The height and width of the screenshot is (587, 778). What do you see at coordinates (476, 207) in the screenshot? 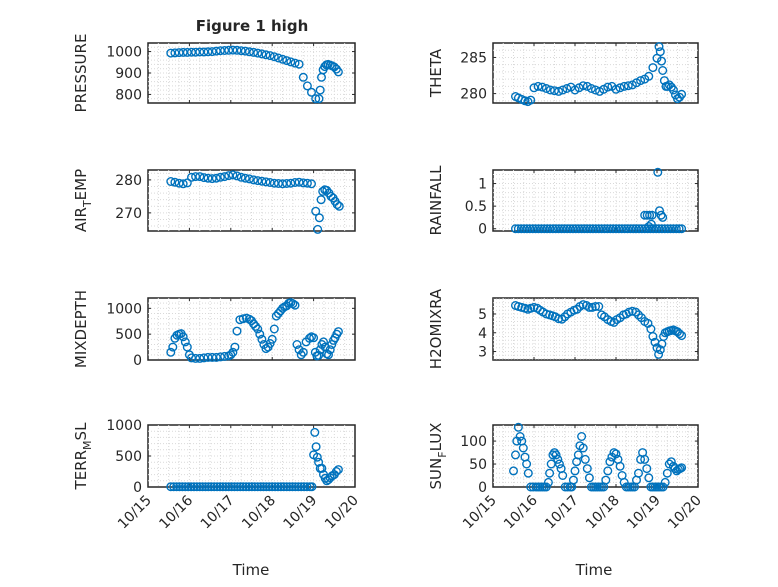
I see `y-tick-label: 0.5` at bounding box center [476, 207].